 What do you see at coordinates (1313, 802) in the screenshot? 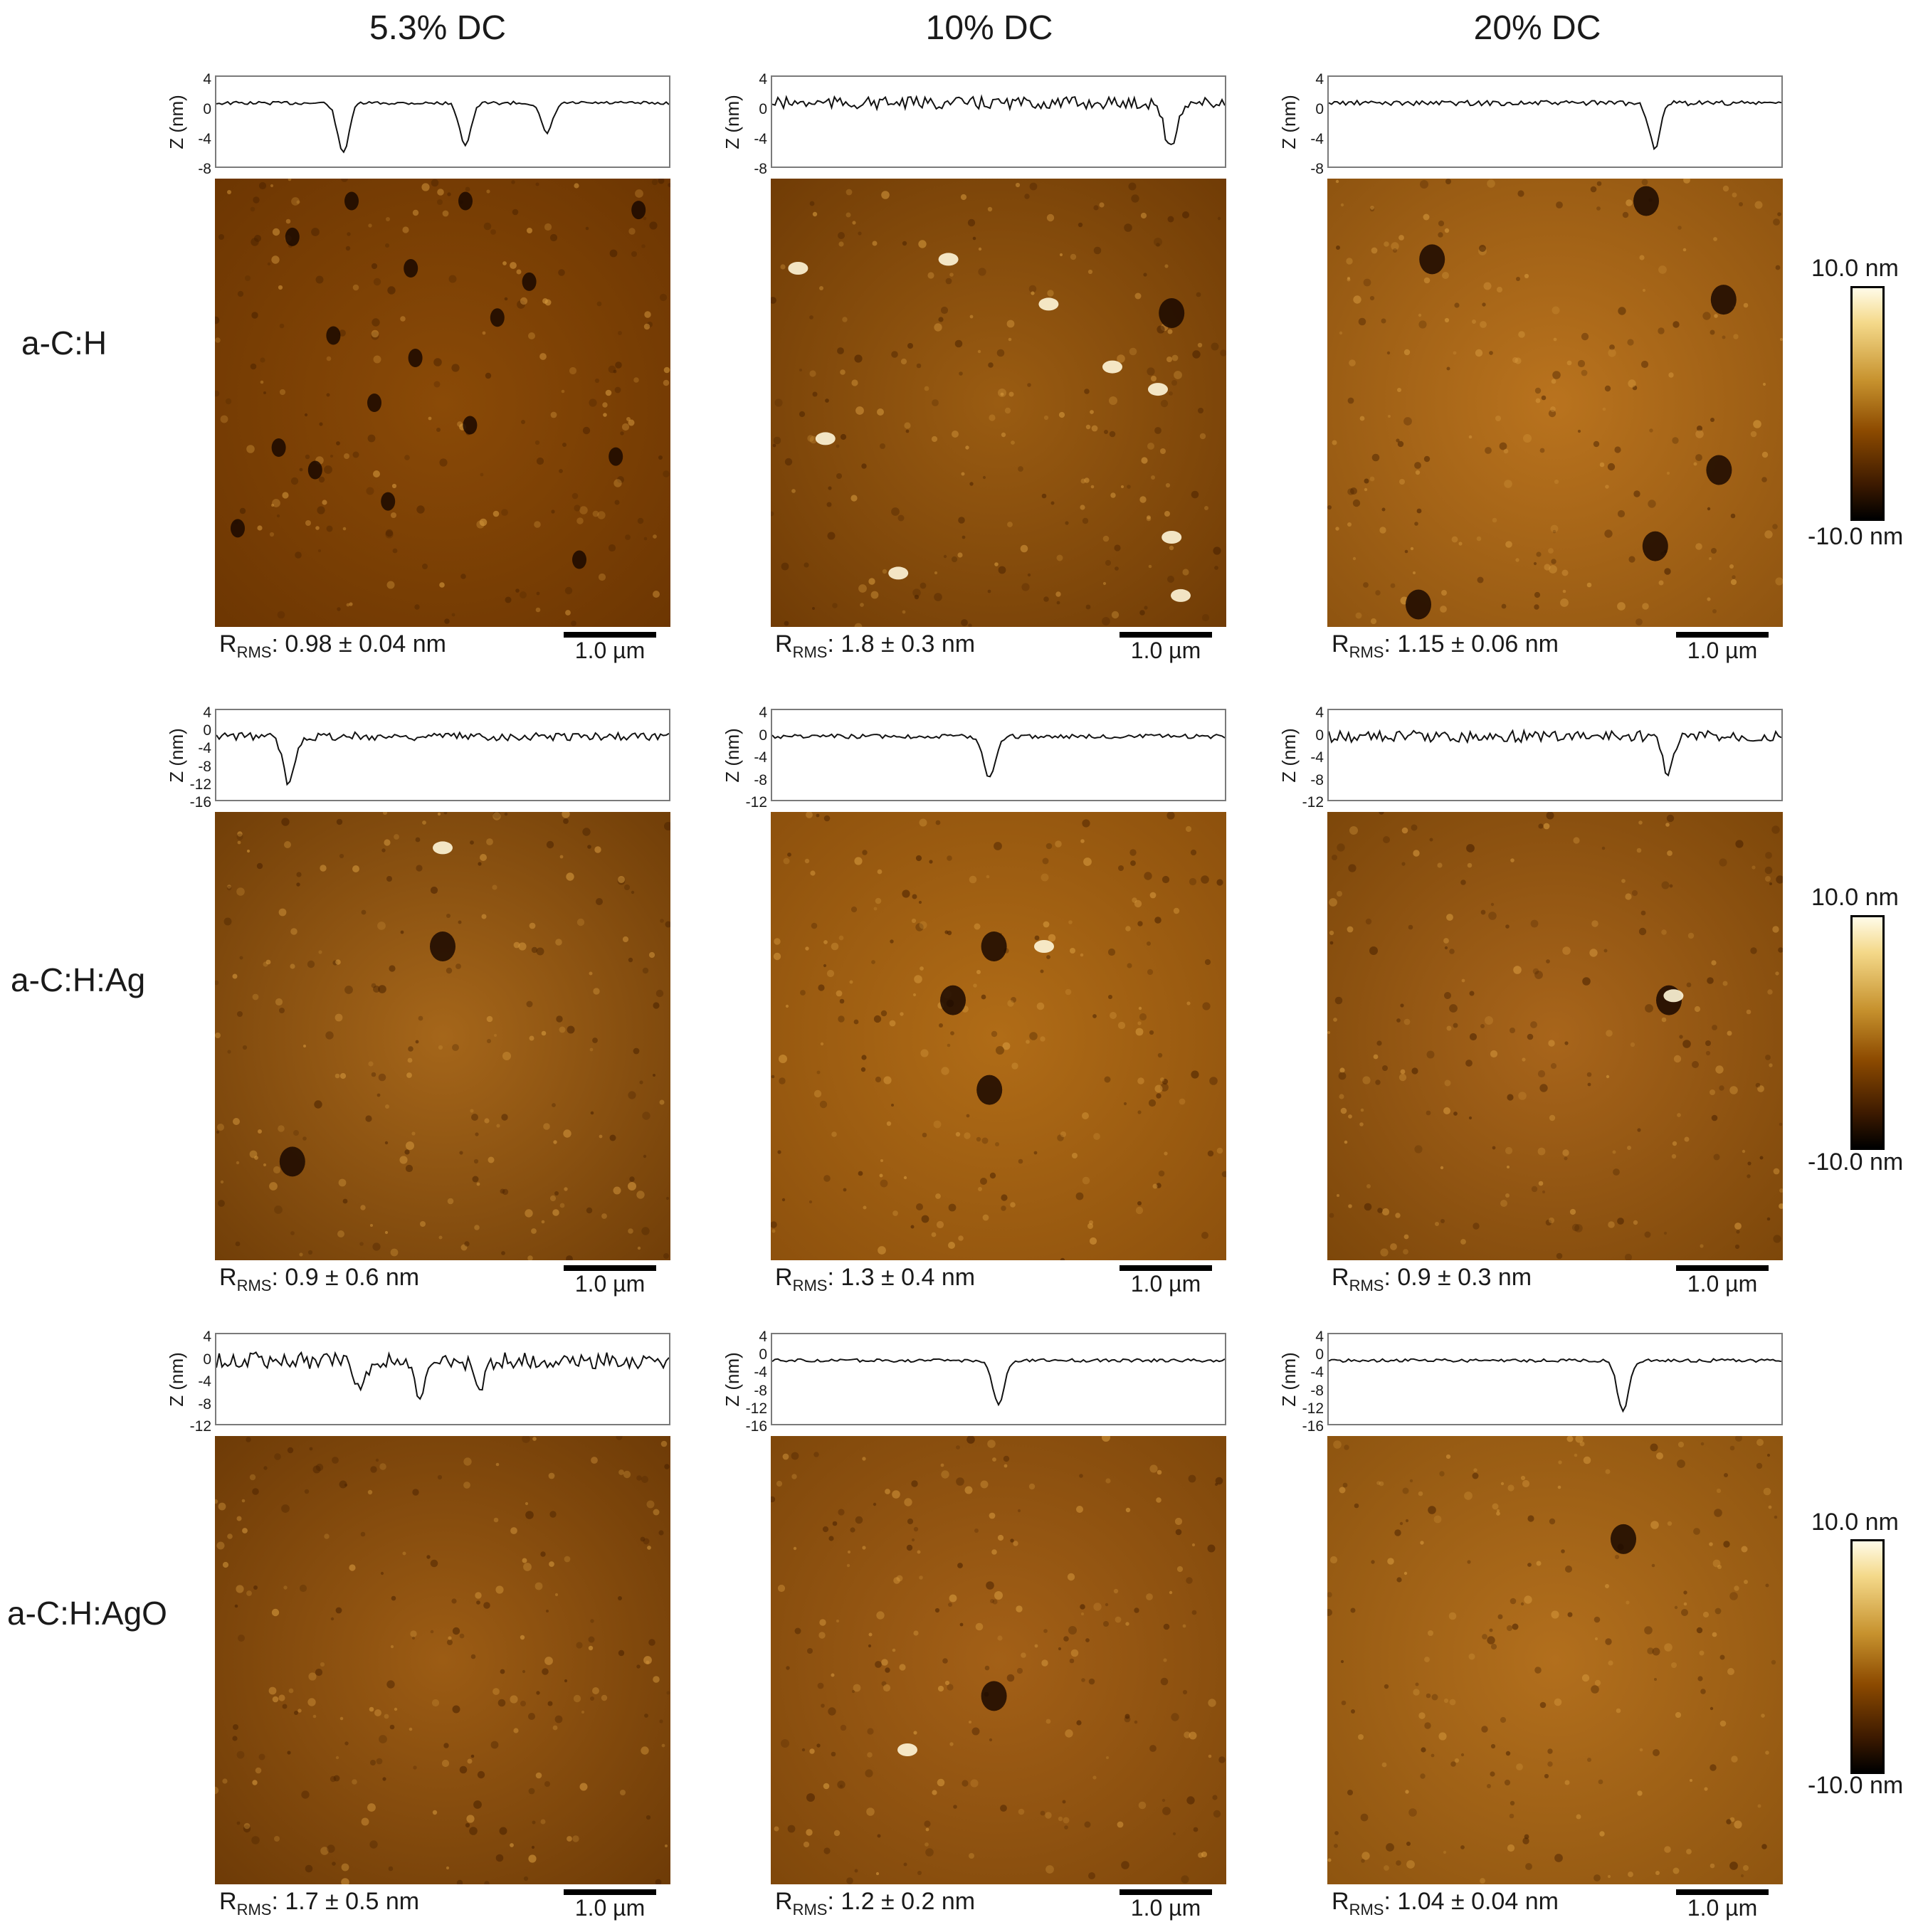
I see `z-tick-label: -12` at bounding box center [1313, 802].